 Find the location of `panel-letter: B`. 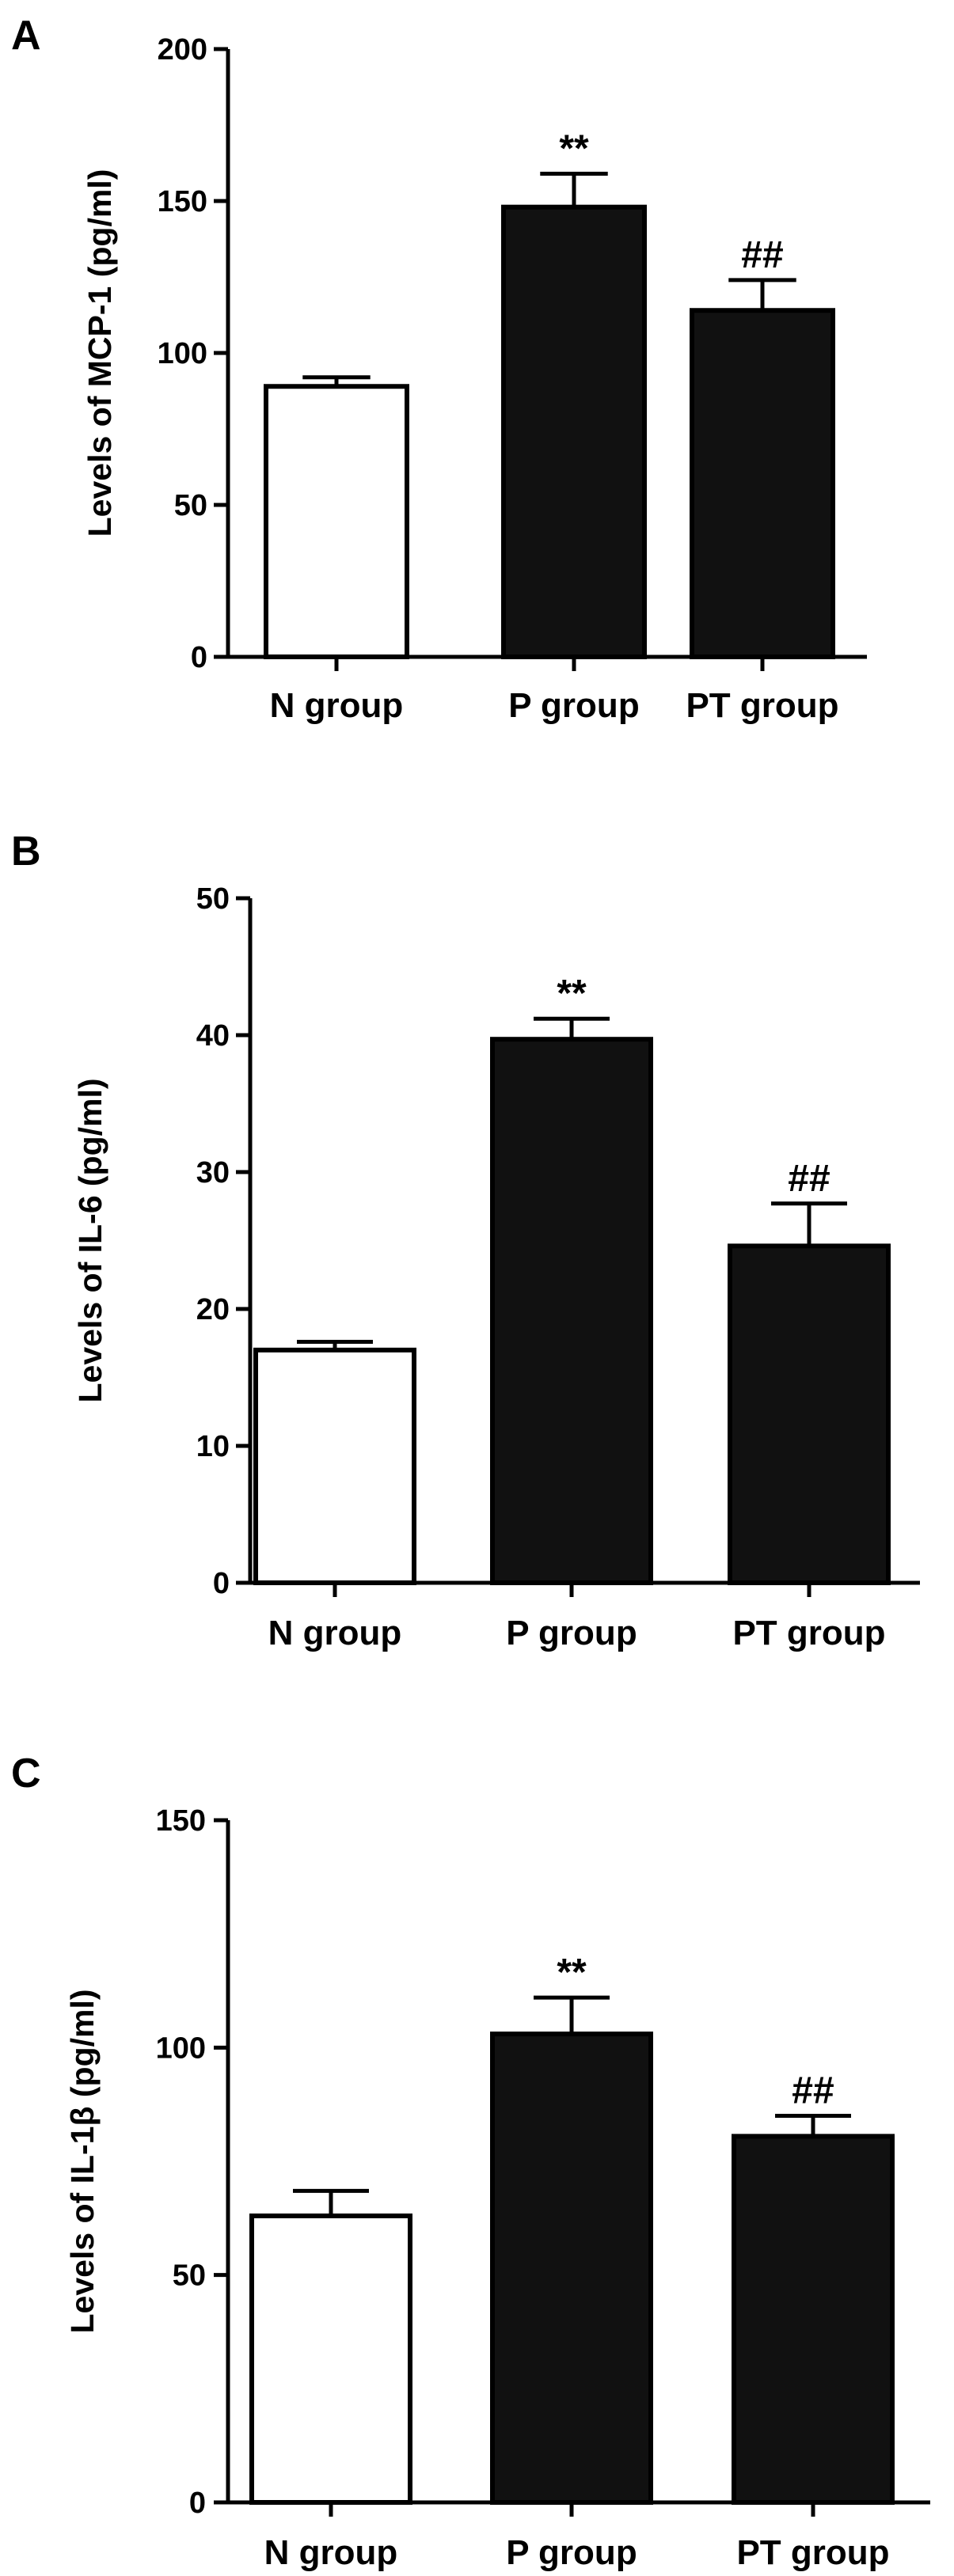

panel-letter: B is located at coordinates (26, 851).